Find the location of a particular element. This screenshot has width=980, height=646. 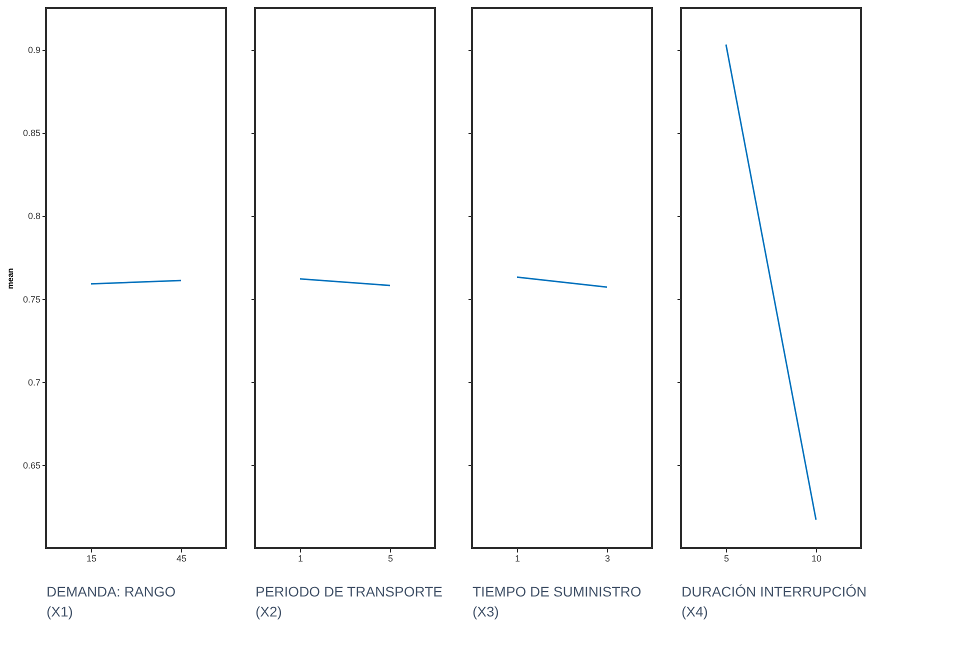

x-axis-title: DEMANDA: RANGO (X1) is located at coordinates (111, 602).